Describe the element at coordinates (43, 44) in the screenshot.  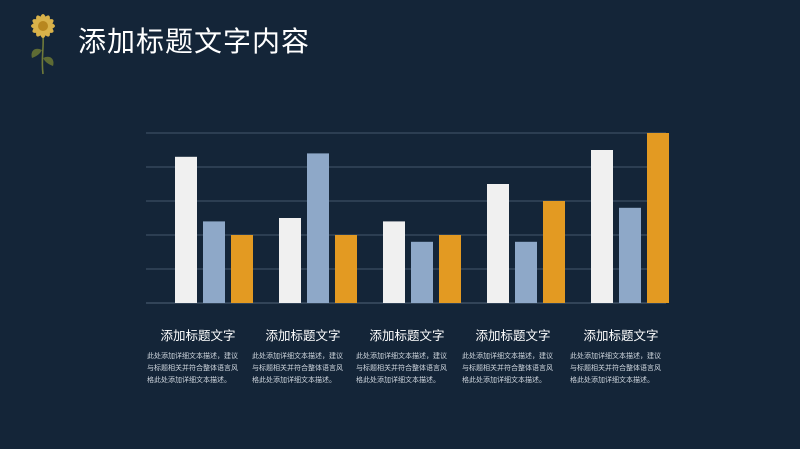
I see `chrysanthemum-flower-icon` at that location.